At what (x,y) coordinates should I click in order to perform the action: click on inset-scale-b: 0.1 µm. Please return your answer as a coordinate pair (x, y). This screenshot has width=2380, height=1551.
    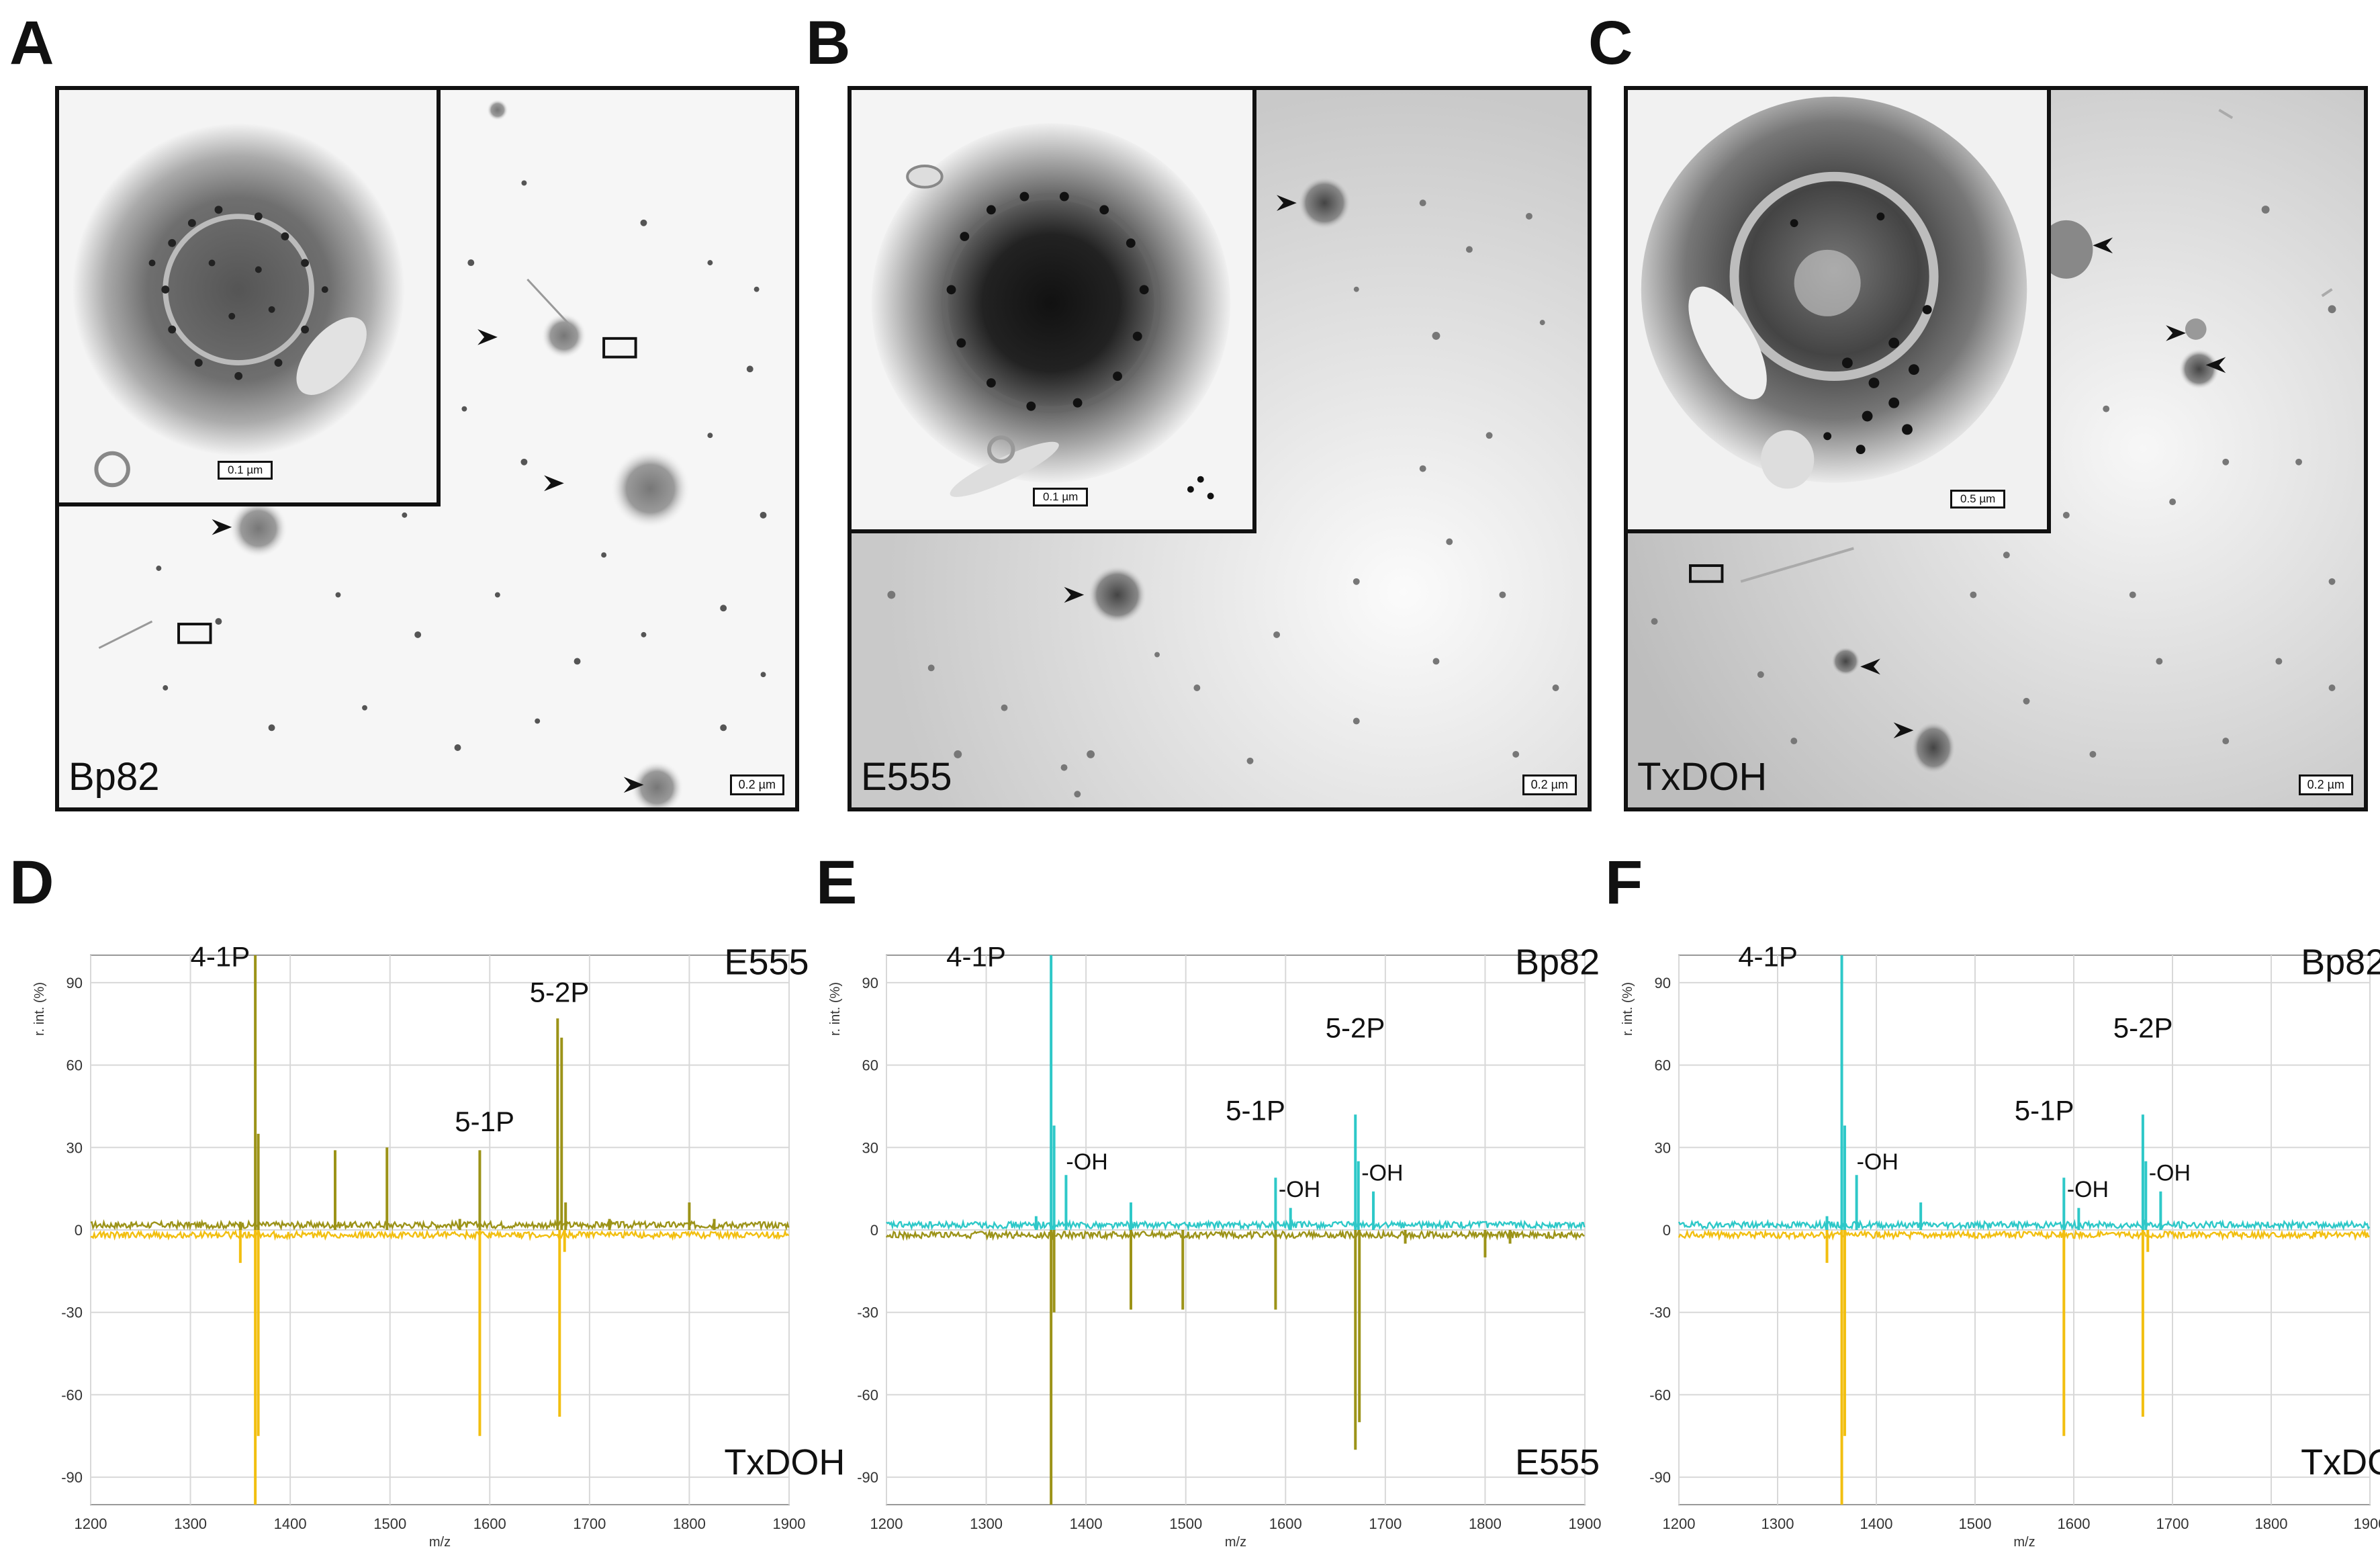
    Looking at the image, I should click on (1061, 497).